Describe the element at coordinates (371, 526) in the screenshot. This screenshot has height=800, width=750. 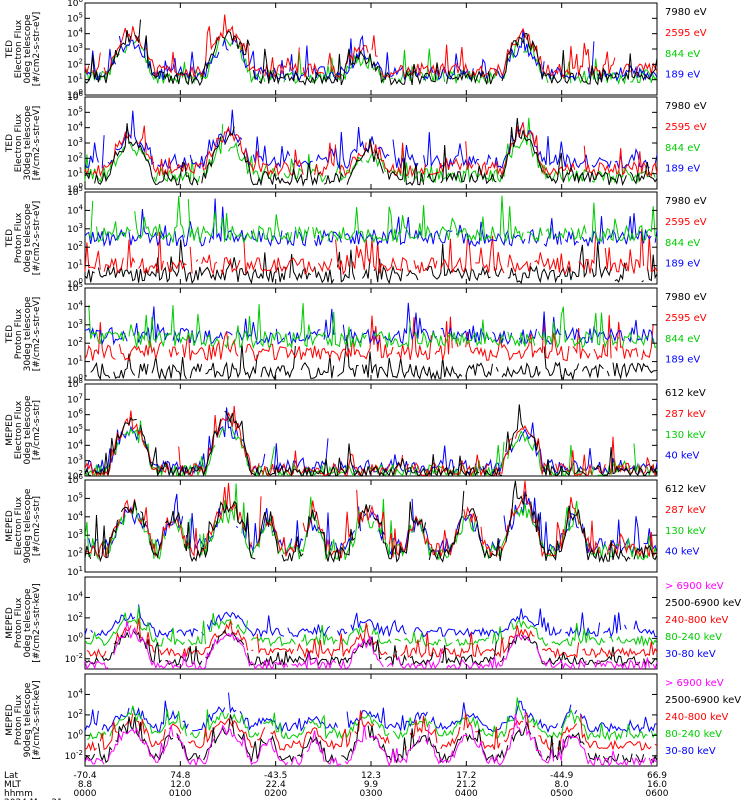
I see `panel-frame` at that location.